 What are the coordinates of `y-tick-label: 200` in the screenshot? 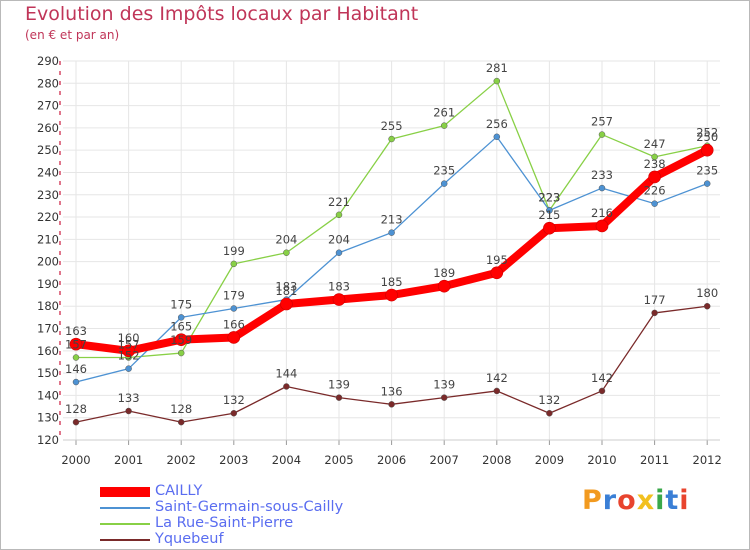 It's located at (48, 262).